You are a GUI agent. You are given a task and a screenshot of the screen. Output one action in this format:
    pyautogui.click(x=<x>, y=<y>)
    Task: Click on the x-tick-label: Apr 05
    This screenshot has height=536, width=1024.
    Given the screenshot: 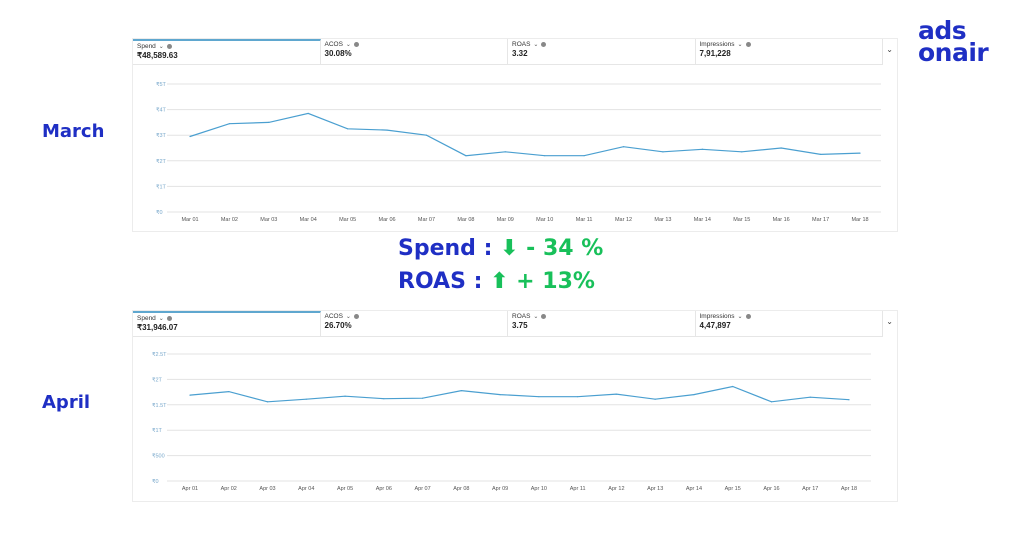 What is the action you would take?
    pyautogui.click(x=345, y=489)
    